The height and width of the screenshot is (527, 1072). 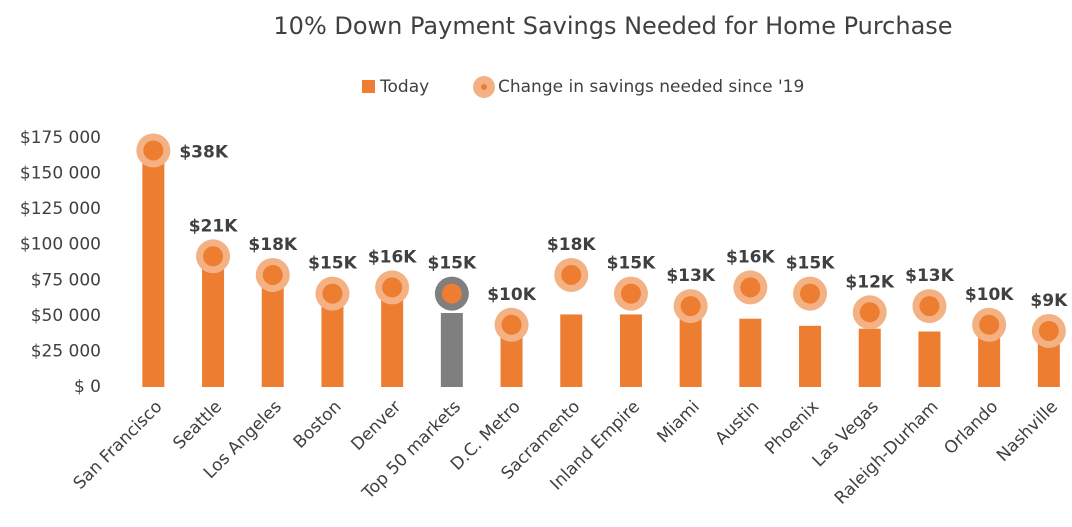 What do you see at coordinates (651, 87) in the screenshot?
I see `legend-label: Change in savings needed since '19` at bounding box center [651, 87].